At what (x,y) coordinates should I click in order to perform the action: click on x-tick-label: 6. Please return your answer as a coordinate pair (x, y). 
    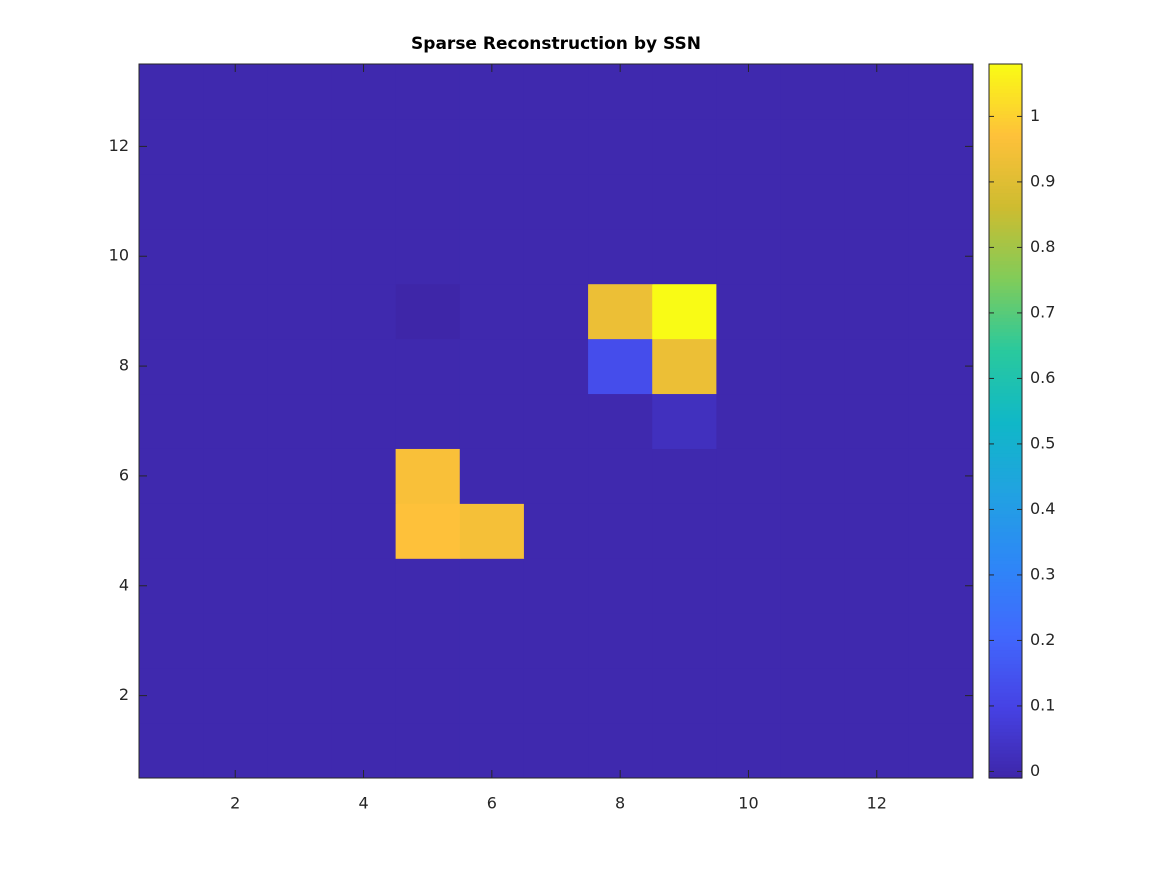
    Looking at the image, I should click on (492, 803).